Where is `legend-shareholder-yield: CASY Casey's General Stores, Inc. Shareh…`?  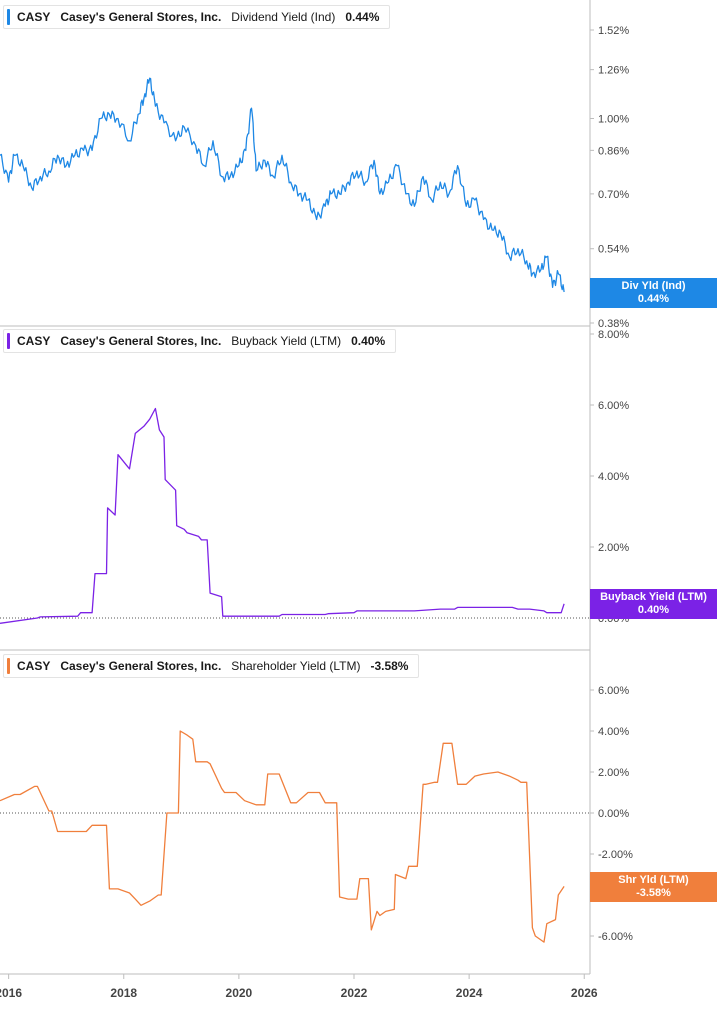
legend-shareholder-yield: CASY Casey's General Stores, Inc. Shareh… is located at coordinates (211, 666).